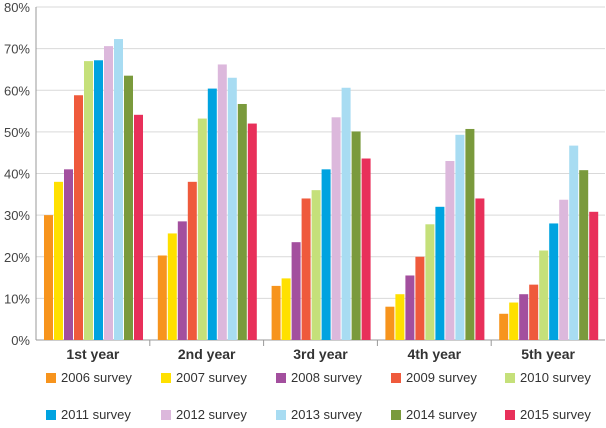 The image size is (606, 428). Describe the element at coordinates (441, 414) in the screenshot. I see `legend-label: 2014 survey` at that location.